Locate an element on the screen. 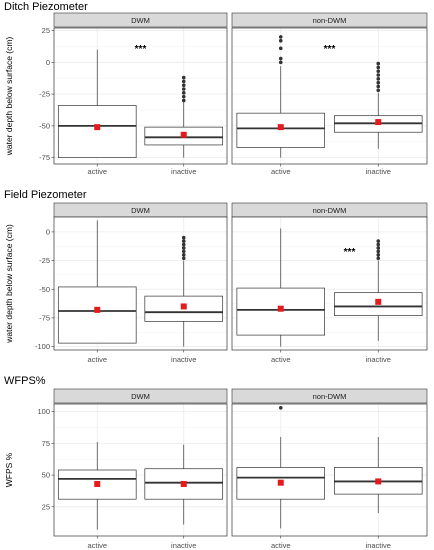 The width and height of the screenshot is (434, 550). facet-panel: non-DWM active inactive is located at coordinates (329, 469).